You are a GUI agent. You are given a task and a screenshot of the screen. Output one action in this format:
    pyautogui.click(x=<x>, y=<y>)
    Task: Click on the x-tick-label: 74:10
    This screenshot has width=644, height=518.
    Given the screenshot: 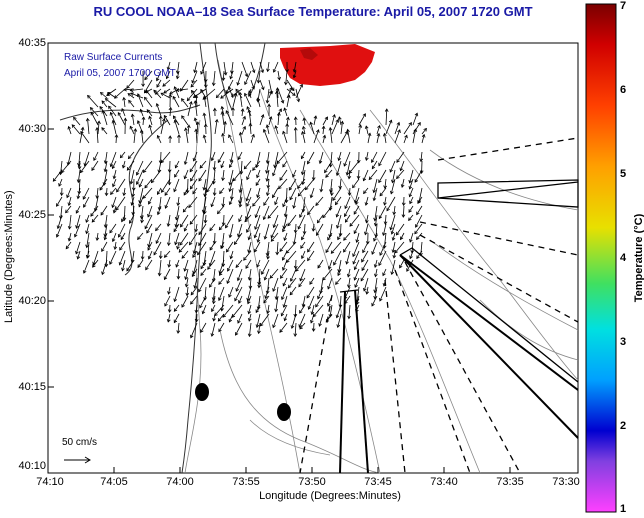 What is the action you would take?
    pyautogui.click(x=50, y=482)
    